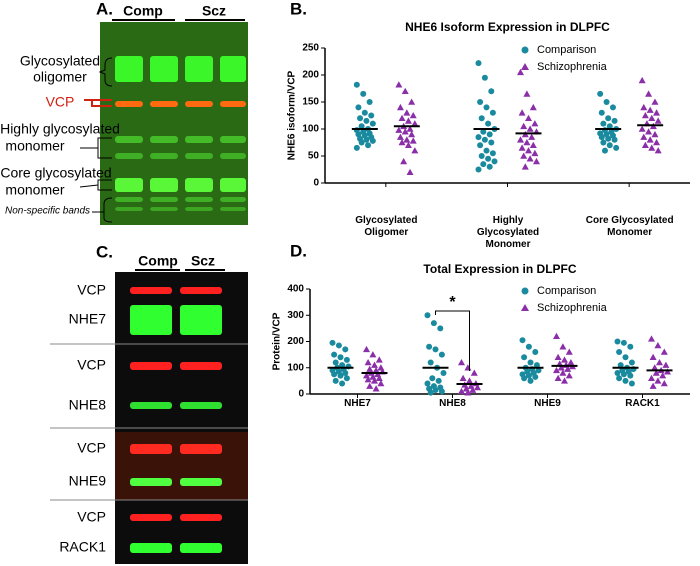 The height and width of the screenshot is (566, 700). What do you see at coordinates (310, 75) in the screenshot?
I see `y-tick-label: 200` at bounding box center [310, 75].